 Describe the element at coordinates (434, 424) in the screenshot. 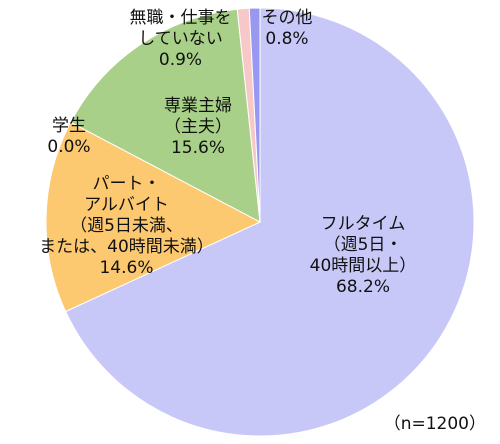

I see `sample-size-note: （n=1200）` at that location.